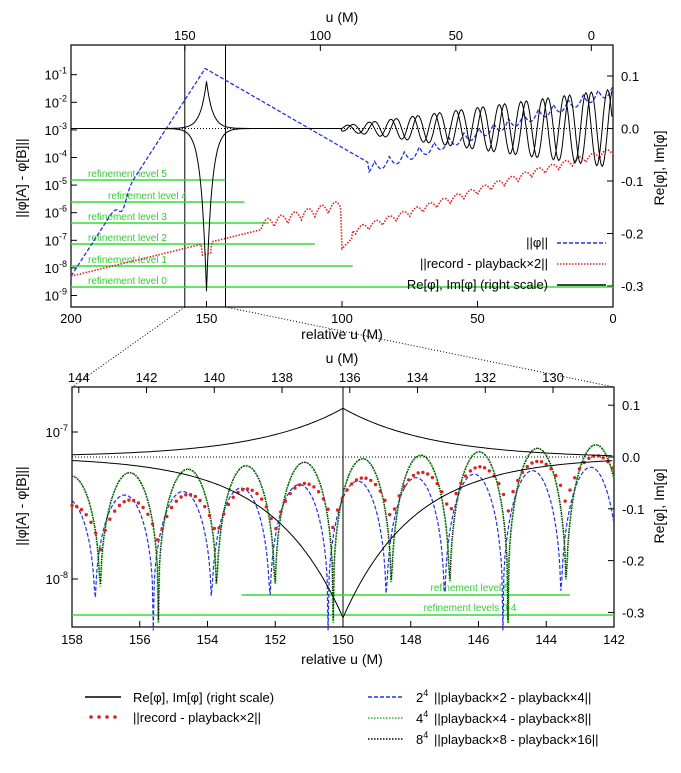 The height and width of the screenshot is (773, 681). Describe the element at coordinates (512, 718) in the screenshot. I see `bottom-legend-label: ||playback×4 - playback×8||` at that location.